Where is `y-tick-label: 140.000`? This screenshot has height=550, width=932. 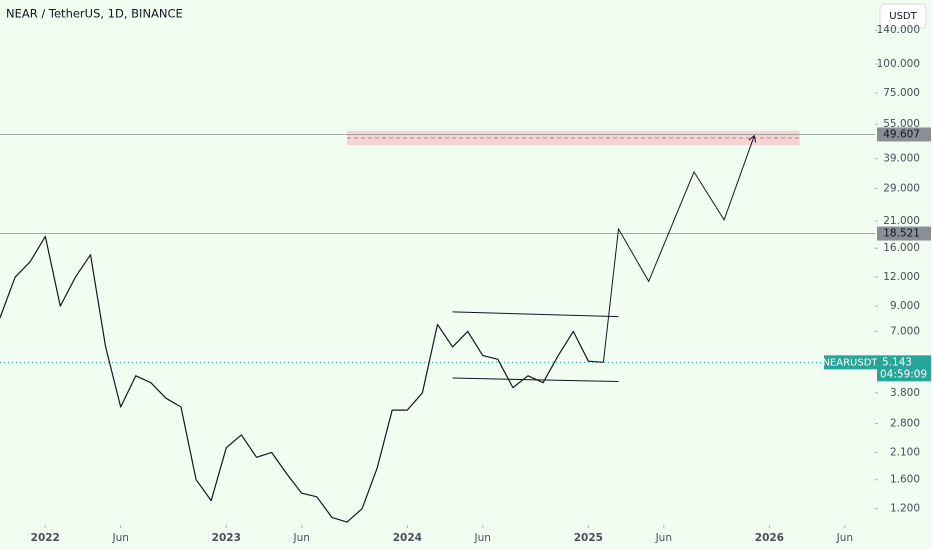 y-tick-label: 140.000 is located at coordinates (898, 30).